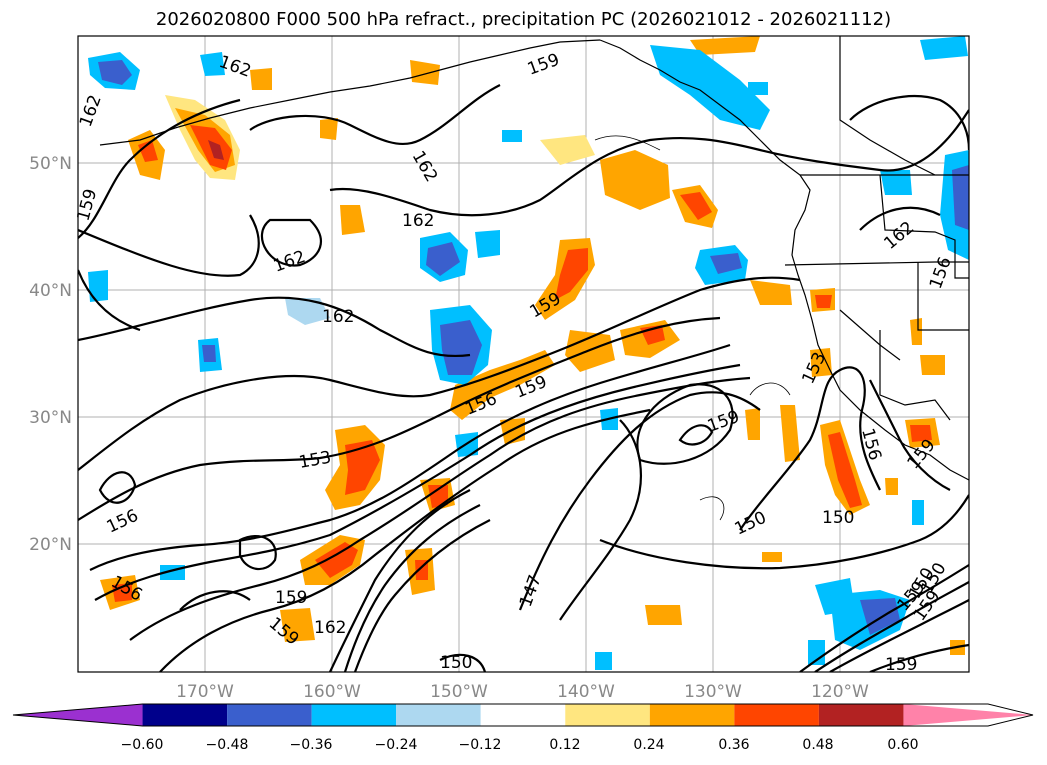  Describe the element at coordinates (480, 745) in the screenshot. I see `colorbar-tick: −0.12` at that location.